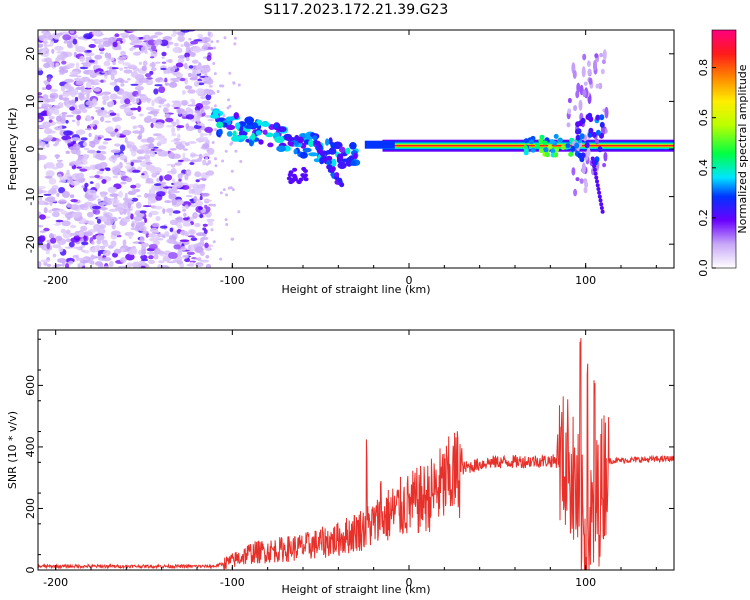  What do you see at coordinates (724, 149) in the screenshot?
I see `colorbar-gradient` at bounding box center [724, 149].